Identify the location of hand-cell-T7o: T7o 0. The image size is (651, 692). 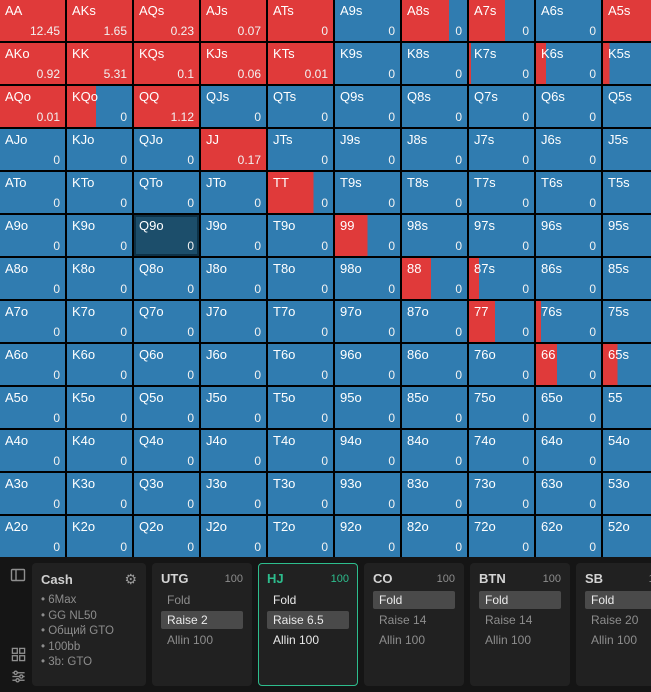
(300, 321).